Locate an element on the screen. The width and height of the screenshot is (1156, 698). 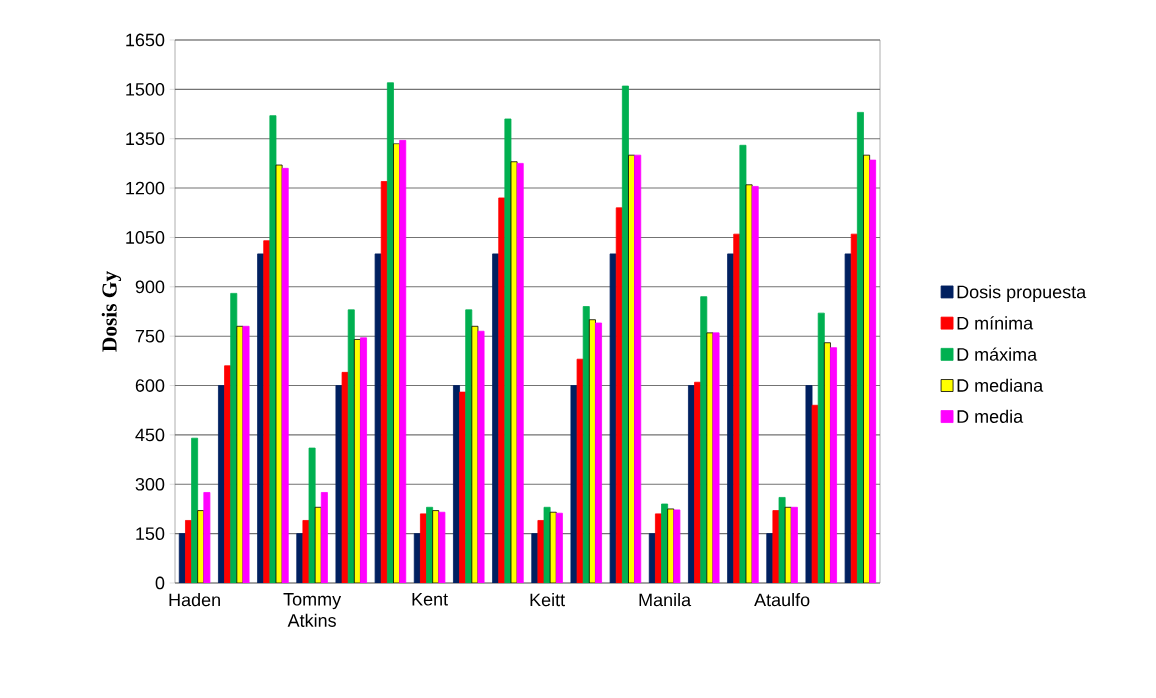
legend-label: D media is located at coordinates (990, 416).